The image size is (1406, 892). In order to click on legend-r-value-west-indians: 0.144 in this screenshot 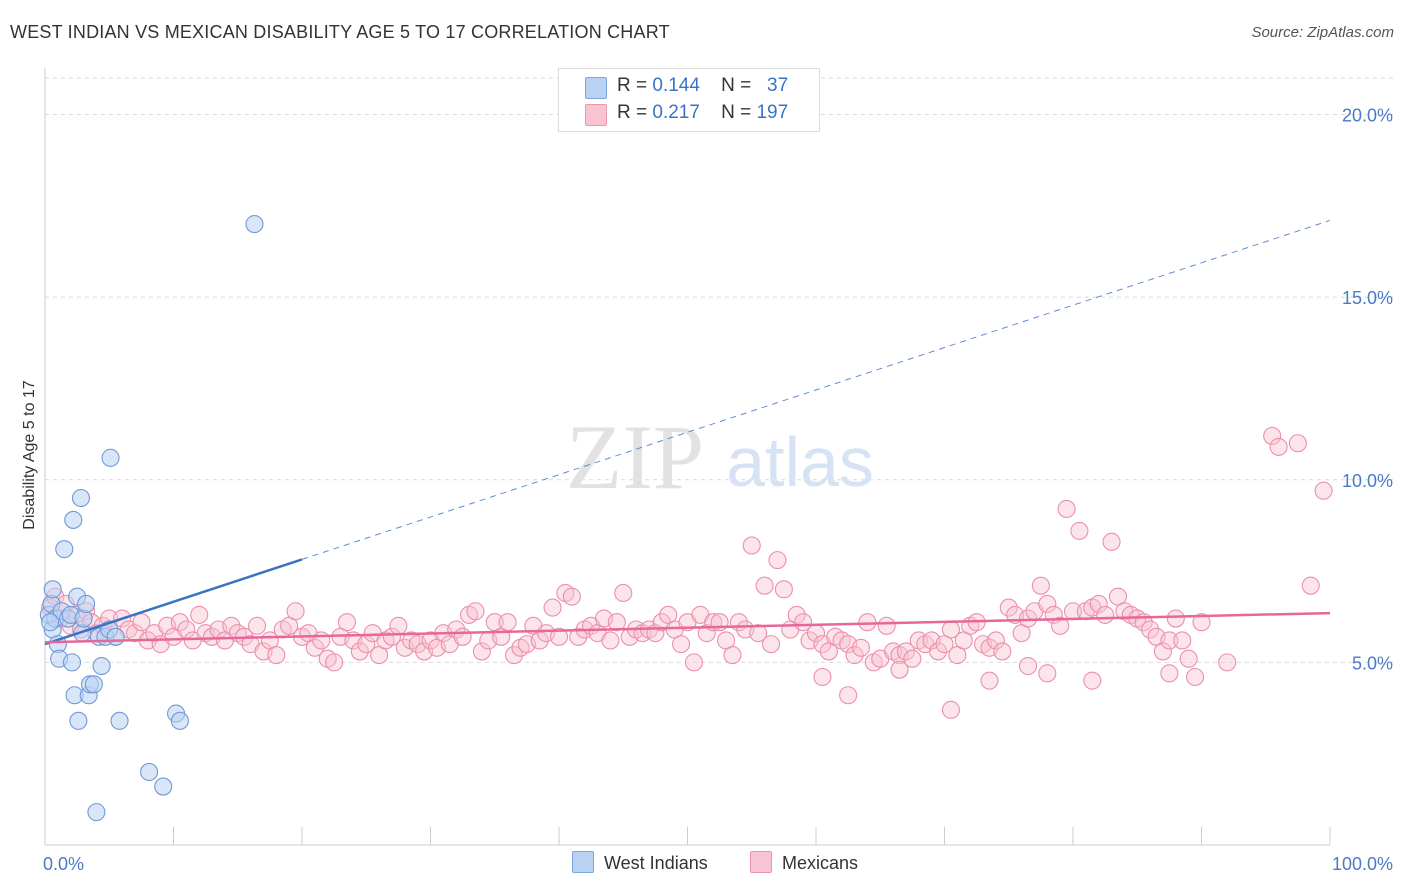, I will do `click(676, 85)`.